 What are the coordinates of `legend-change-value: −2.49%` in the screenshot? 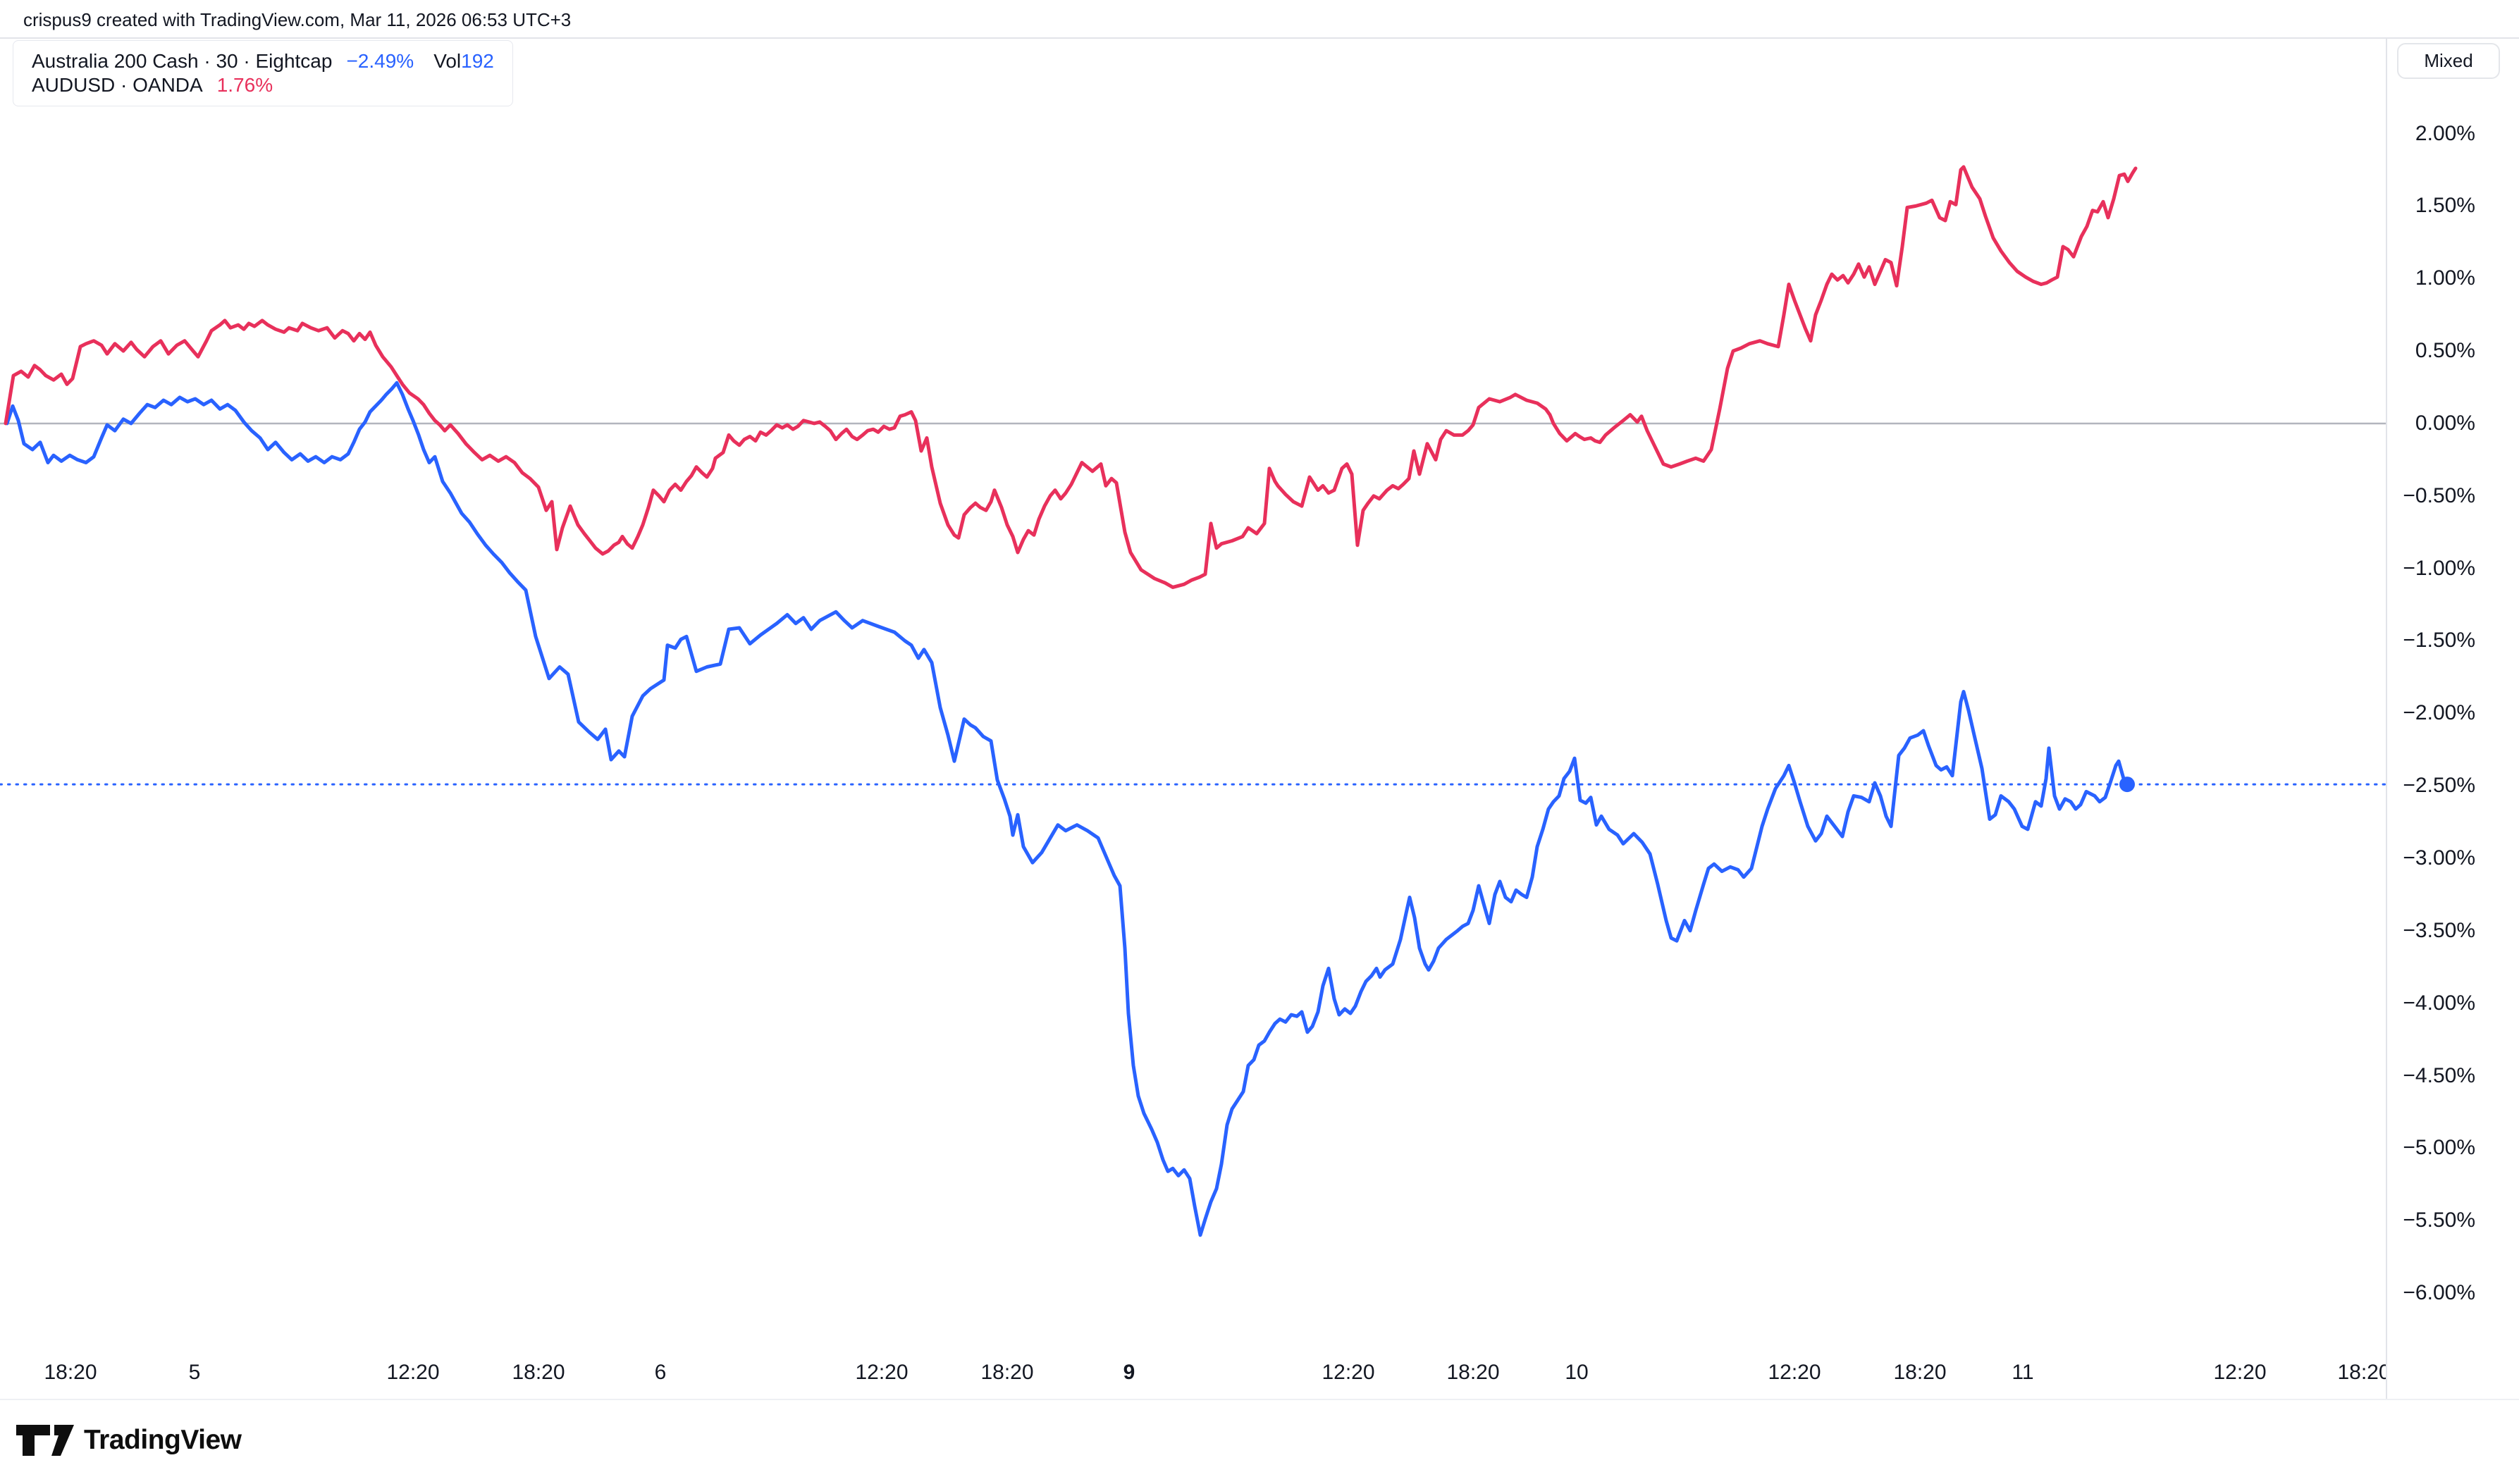 It's located at (380, 61).